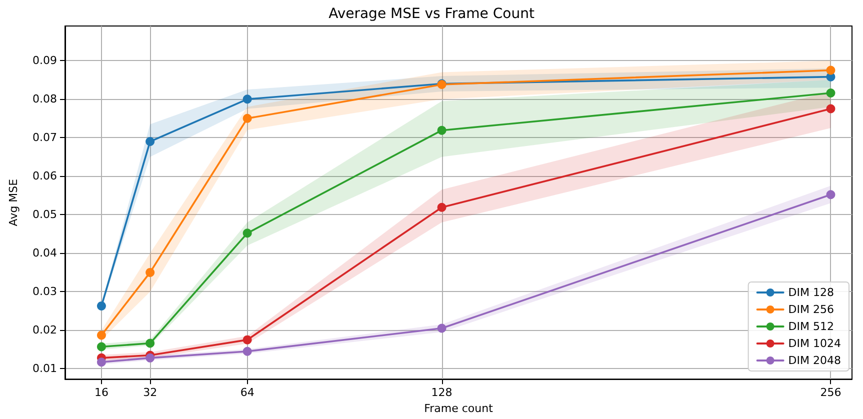  Describe the element at coordinates (150, 393) in the screenshot. I see `x-tick-label: 32` at that location.